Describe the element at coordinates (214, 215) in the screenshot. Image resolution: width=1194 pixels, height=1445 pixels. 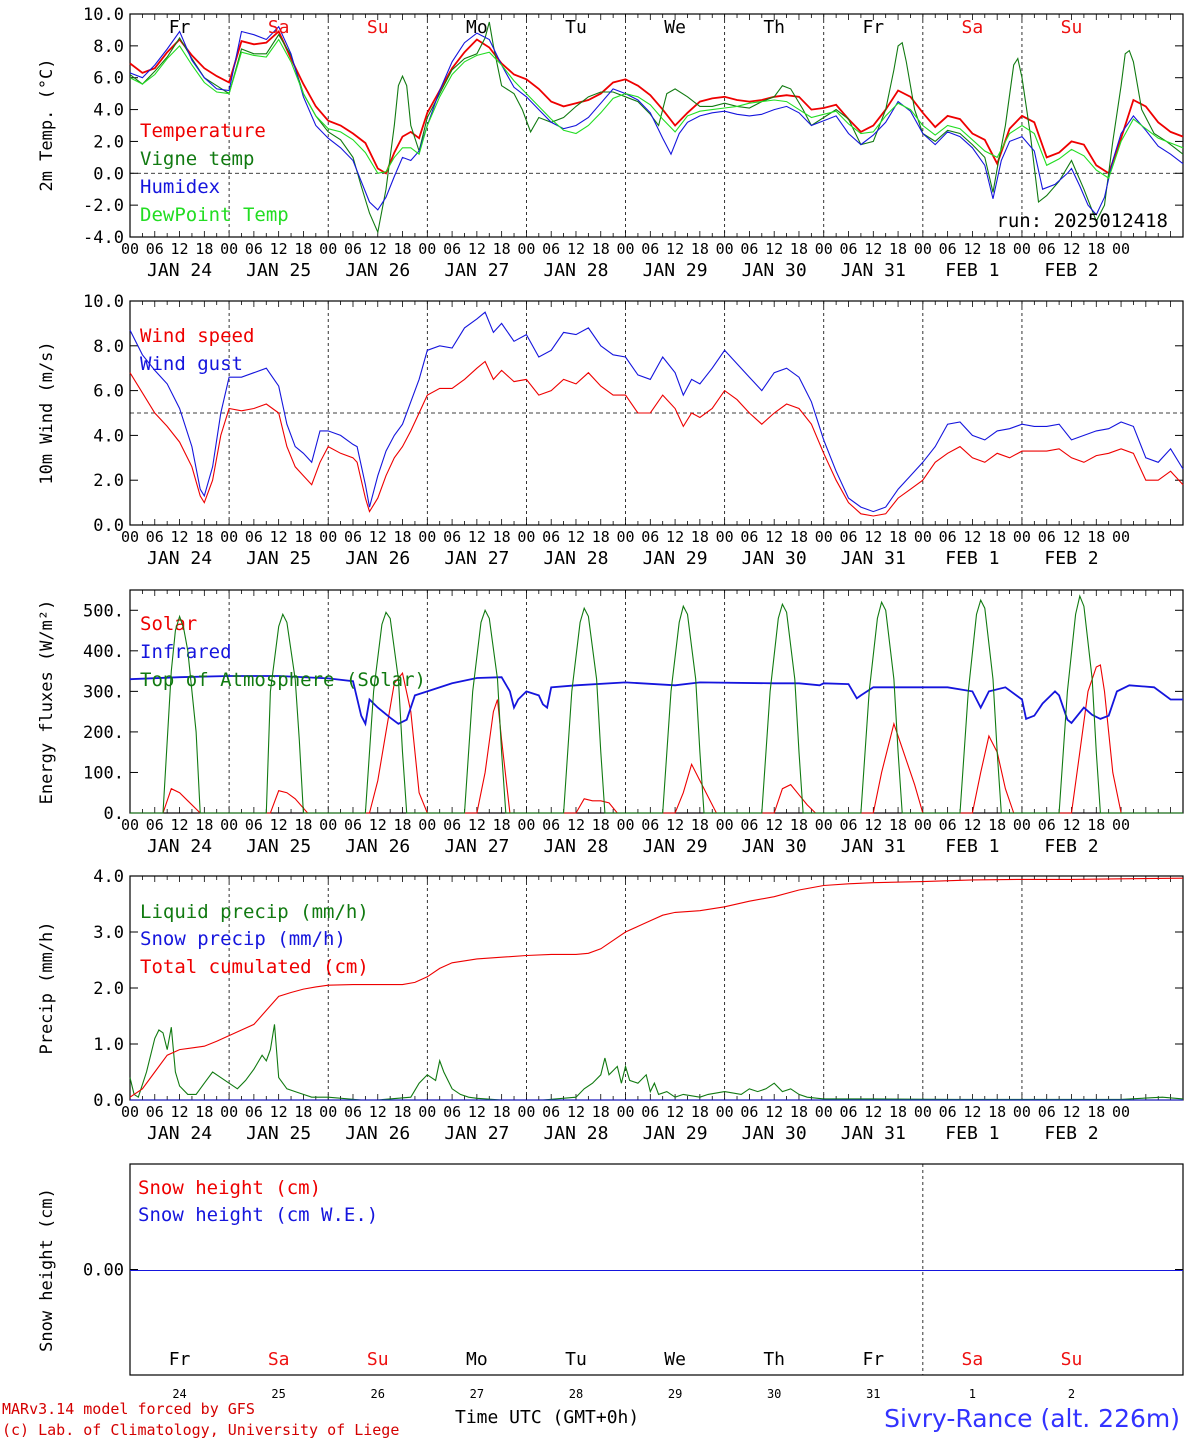
I see `legend-entry: DewPoint Temp` at that location.